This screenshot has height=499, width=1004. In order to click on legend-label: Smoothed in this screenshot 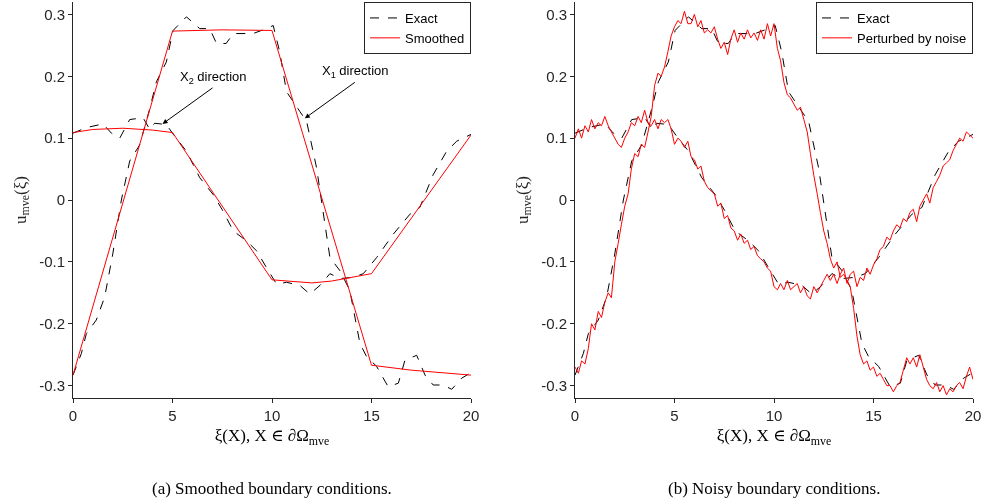, I will do `click(435, 38)`.